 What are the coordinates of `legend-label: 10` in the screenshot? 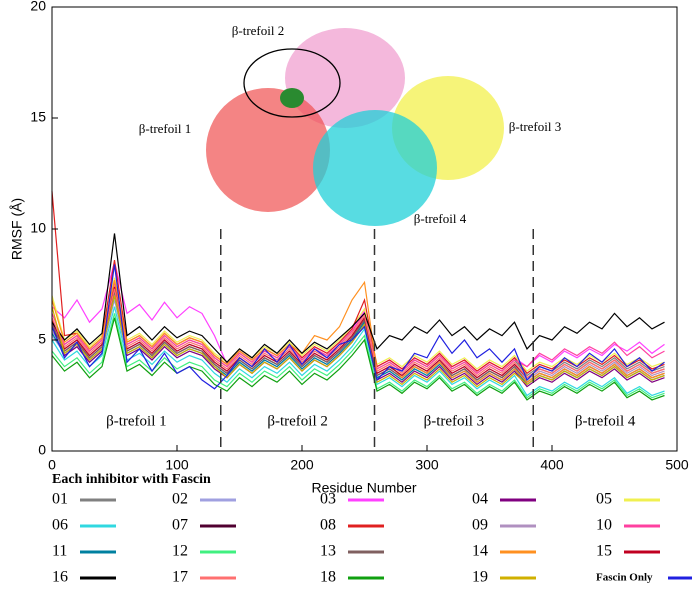 It's located at (604, 525).